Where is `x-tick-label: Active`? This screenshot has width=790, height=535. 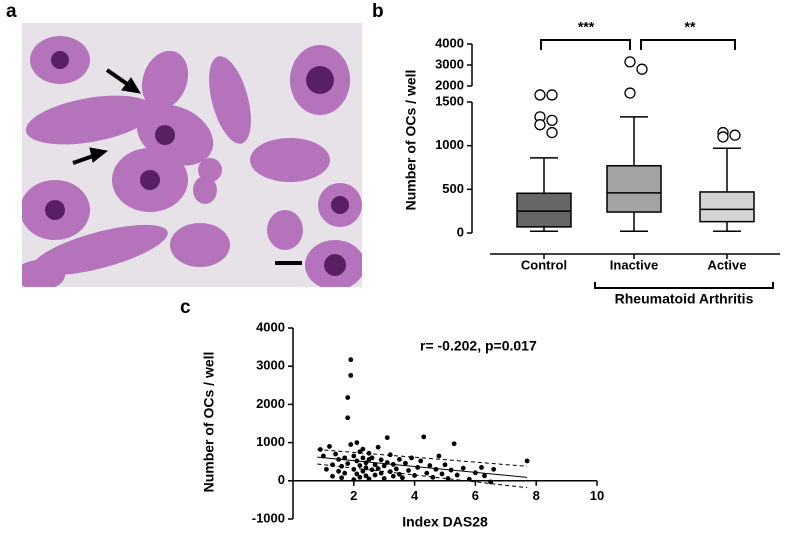 x-tick-label: Active is located at coordinates (726, 264).